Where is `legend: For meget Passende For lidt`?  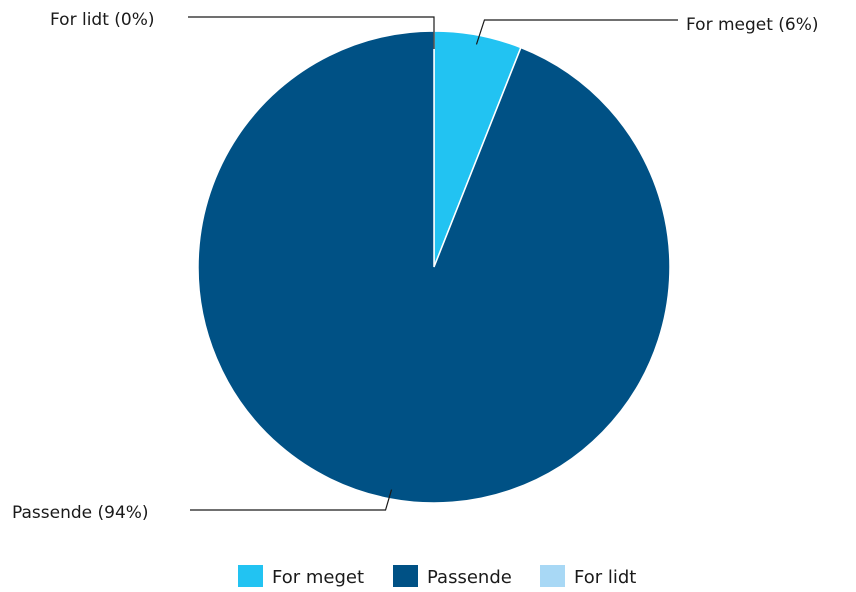 legend: For meget Passende For lidt is located at coordinates (437, 576).